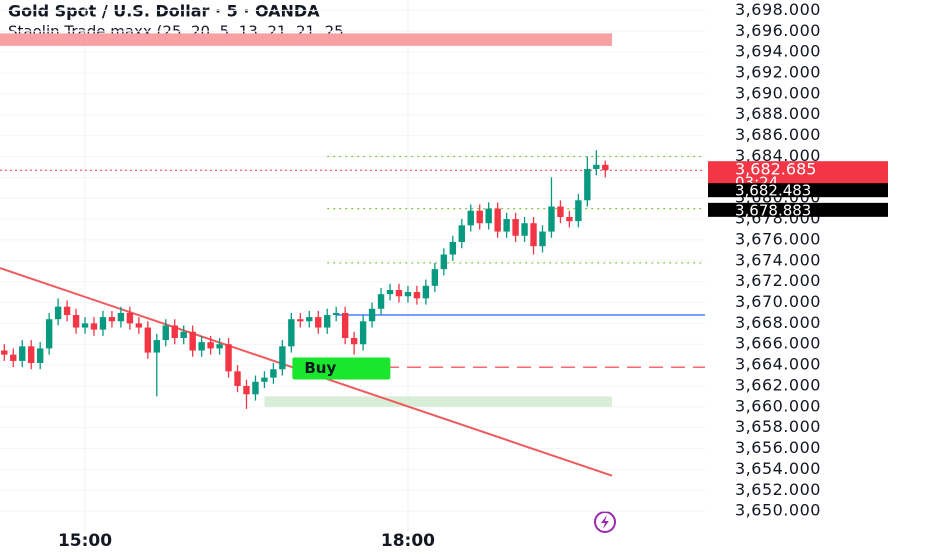  Describe the element at coordinates (778, 301) in the screenshot. I see `y-tick-label: 3,670.000` at that location.